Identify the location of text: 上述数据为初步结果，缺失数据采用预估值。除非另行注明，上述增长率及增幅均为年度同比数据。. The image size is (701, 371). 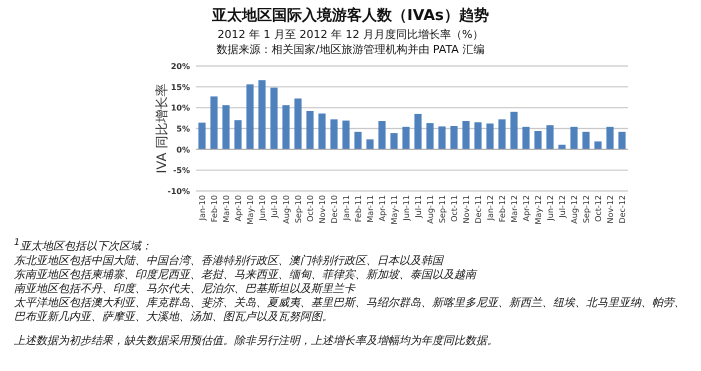
(256, 341).